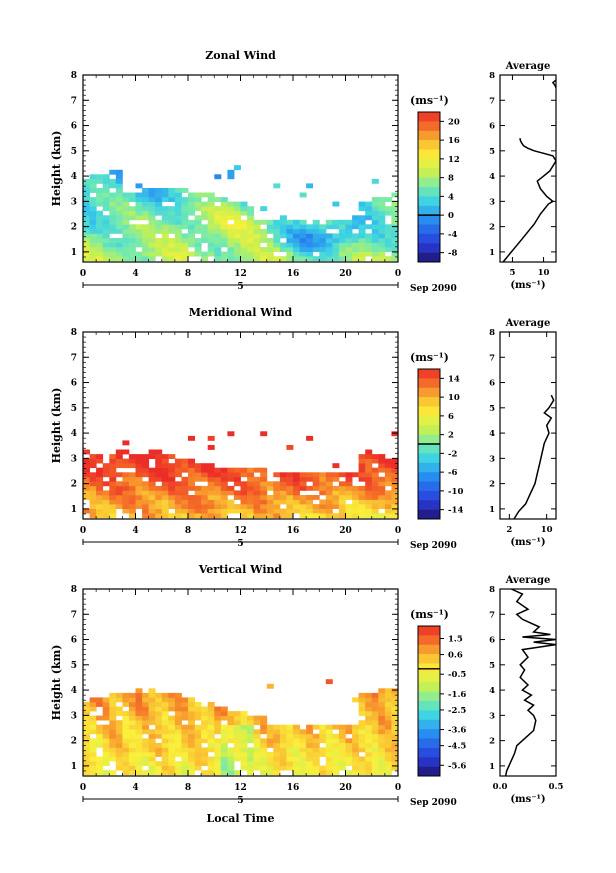 This screenshot has height=873, width=616. What do you see at coordinates (492, 615) in the screenshot?
I see `avg-y-tick-label: 7` at bounding box center [492, 615].